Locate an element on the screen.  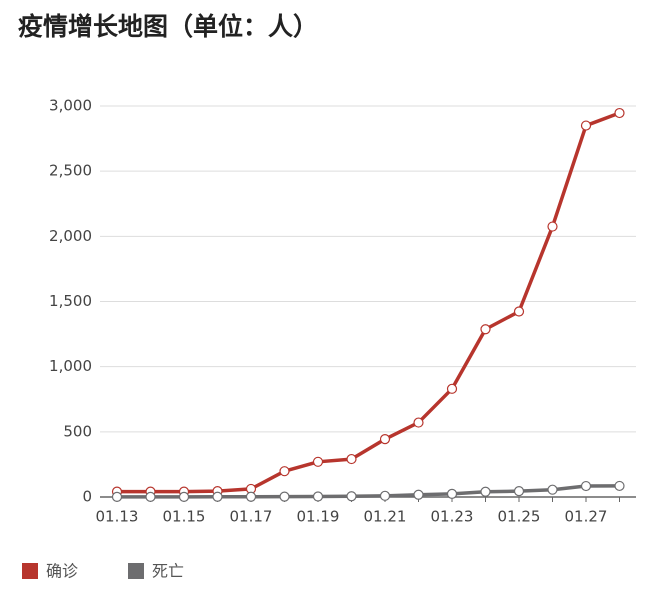
y-tick-label: 2,500 is located at coordinates (70, 171).